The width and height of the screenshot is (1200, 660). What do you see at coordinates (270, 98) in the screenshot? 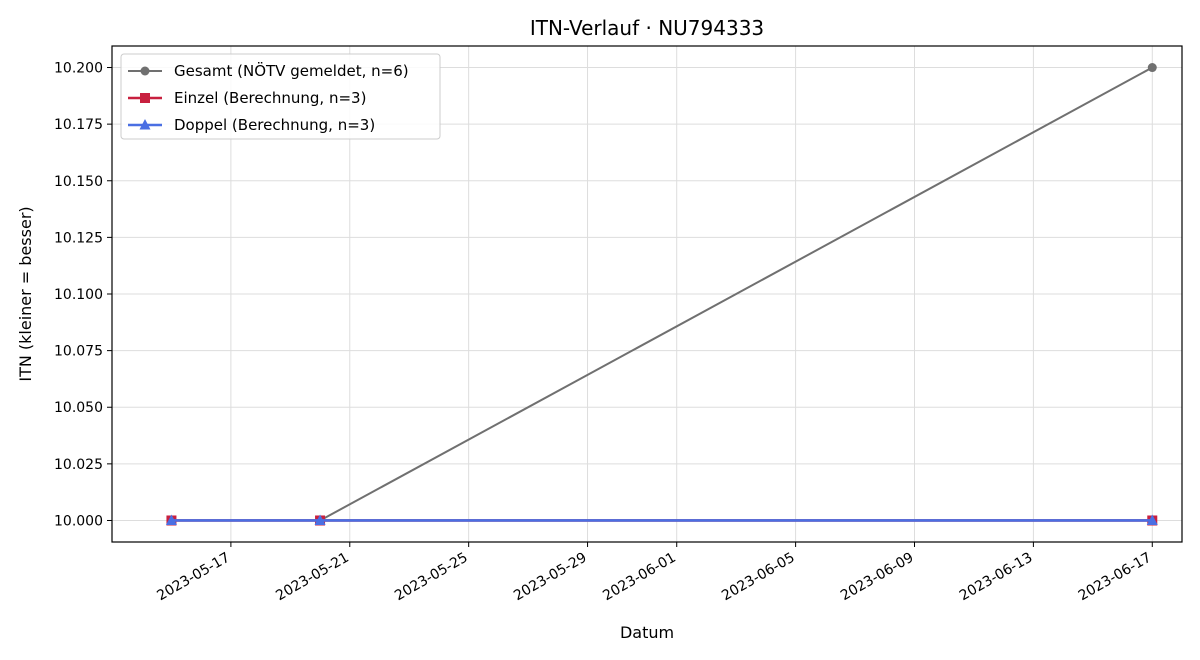
I see `legend-label: Einzel (Berechnung, n=3)` at bounding box center [270, 98].